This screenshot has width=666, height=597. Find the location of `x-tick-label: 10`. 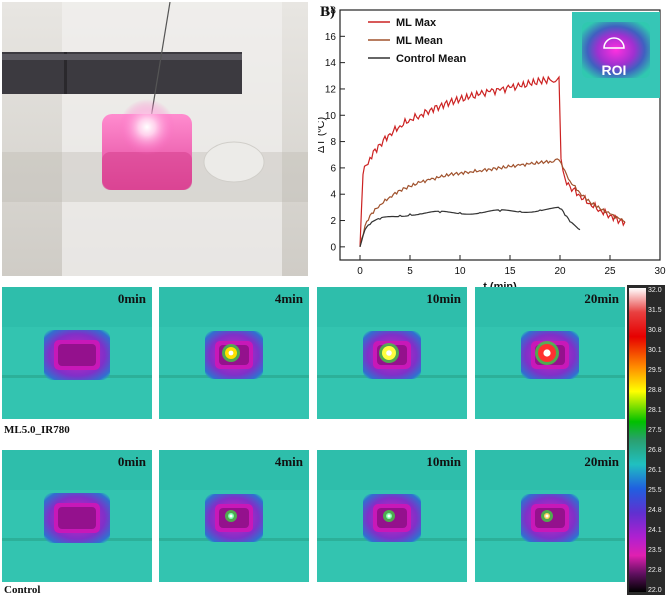

x-tick-label: 10 is located at coordinates (460, 271).